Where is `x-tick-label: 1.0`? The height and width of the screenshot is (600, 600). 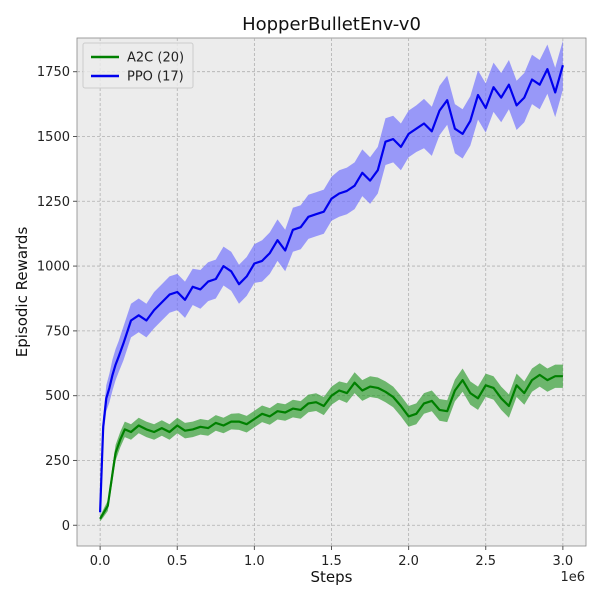 x-tick-label: 1.0 is located at coordinates (254, 561).